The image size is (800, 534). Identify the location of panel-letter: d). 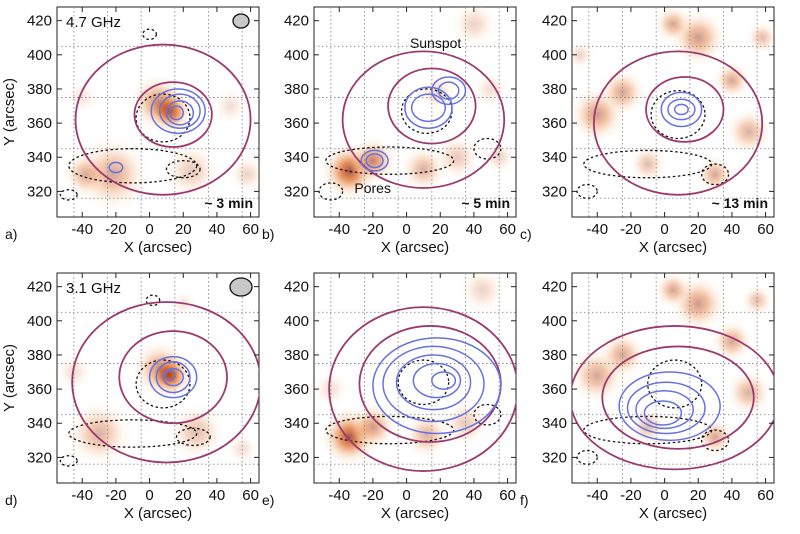
(11, 500).